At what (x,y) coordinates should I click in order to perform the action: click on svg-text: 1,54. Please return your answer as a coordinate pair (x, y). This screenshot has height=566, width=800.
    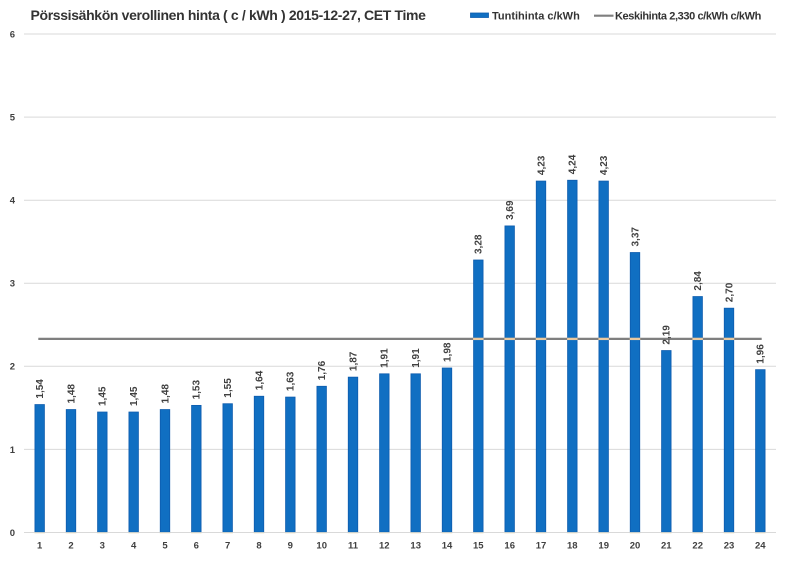
    Looking at the image, I should click on (40, 389).